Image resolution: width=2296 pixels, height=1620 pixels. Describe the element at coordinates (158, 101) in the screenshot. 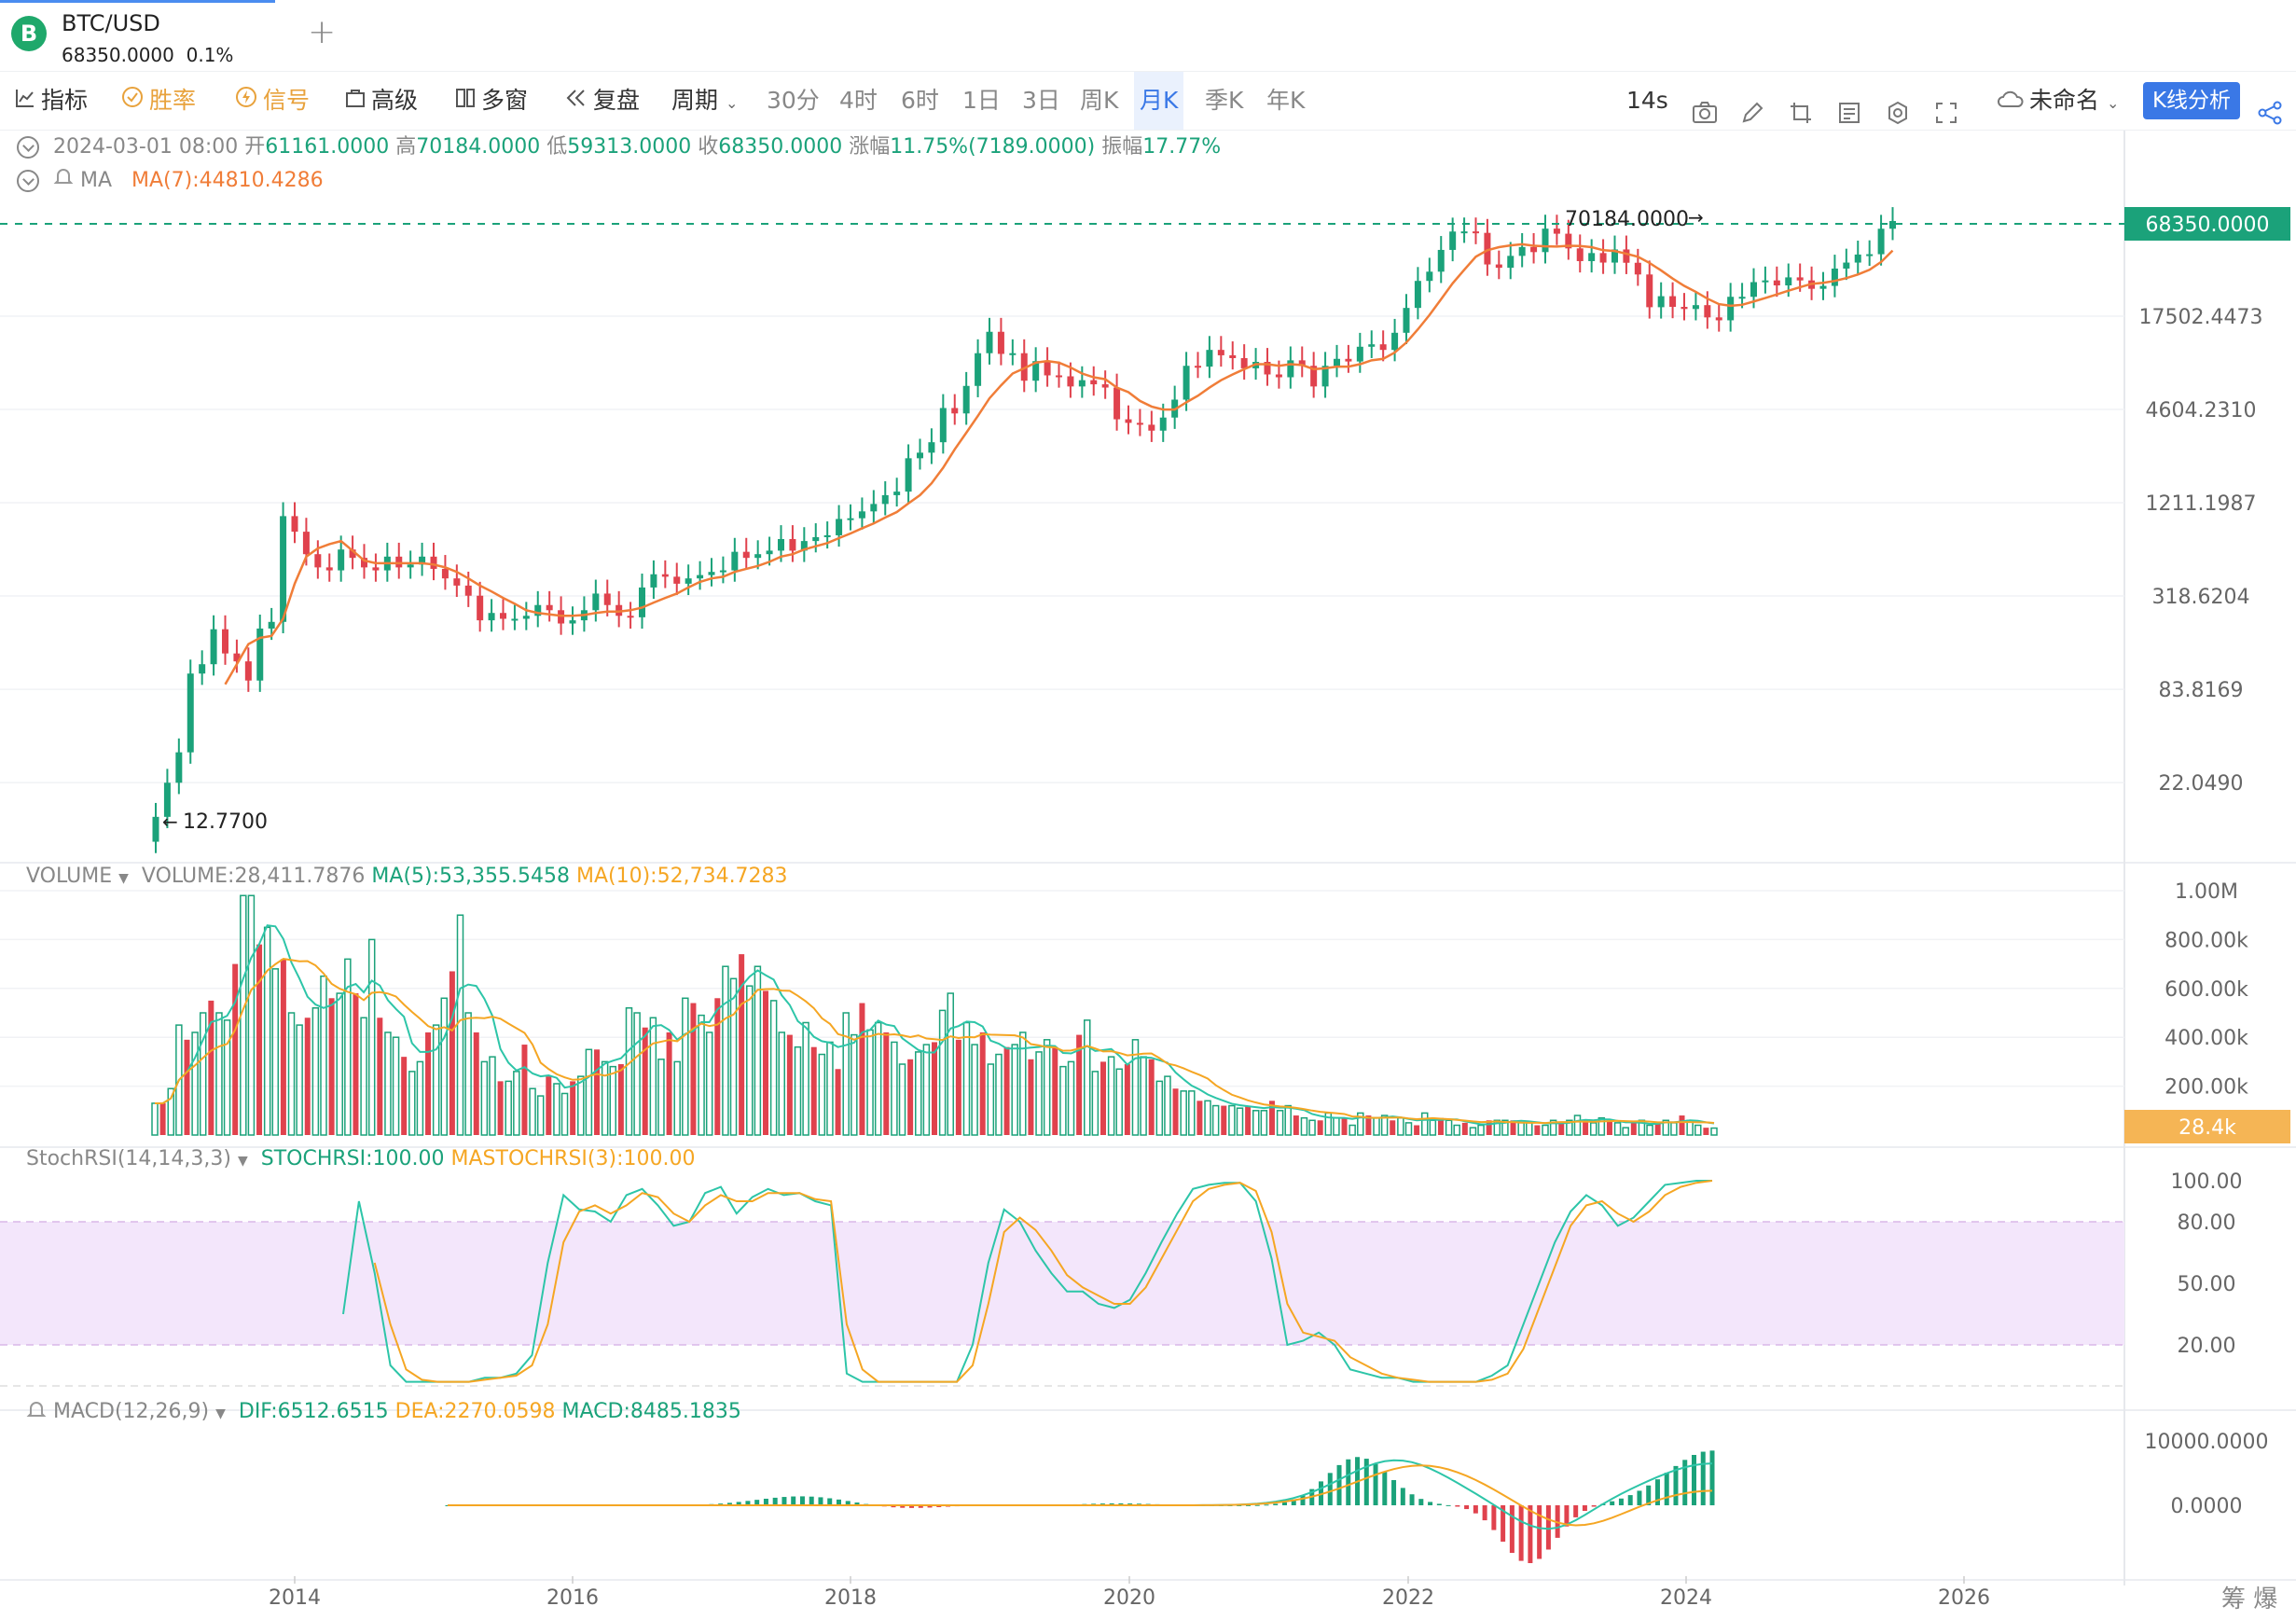

I see `winrate-button: 胜率` at that location.